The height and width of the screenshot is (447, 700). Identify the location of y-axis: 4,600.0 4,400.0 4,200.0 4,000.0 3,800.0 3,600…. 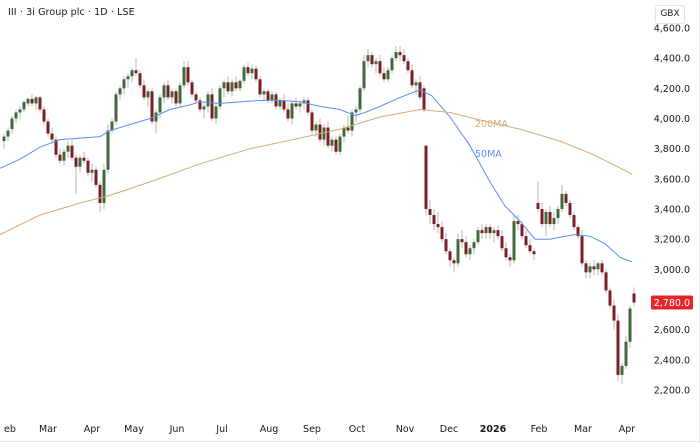
(672, 210).